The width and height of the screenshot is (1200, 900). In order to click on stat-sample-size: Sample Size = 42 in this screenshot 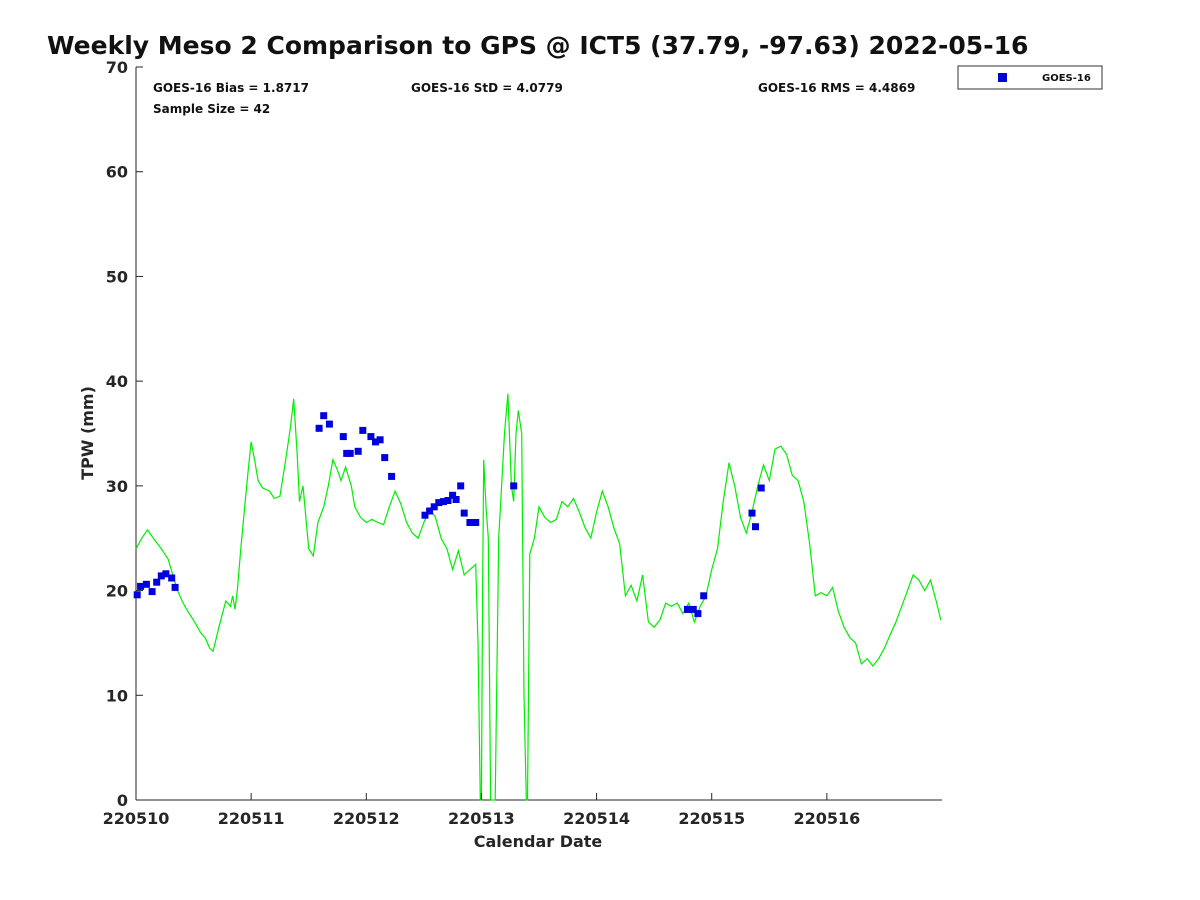, I will do `click(211, 109)`.